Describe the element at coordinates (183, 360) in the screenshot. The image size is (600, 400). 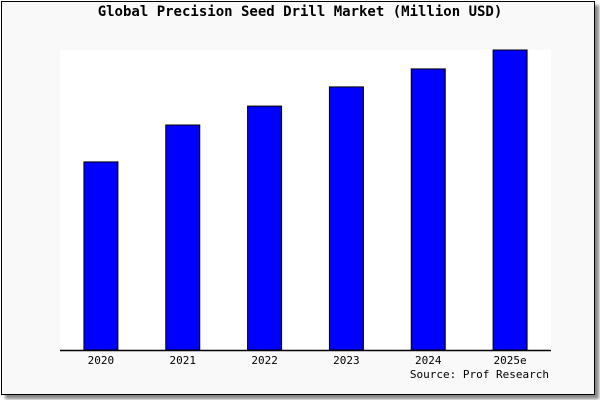
I see `x-tick-label: 2021` at that location.